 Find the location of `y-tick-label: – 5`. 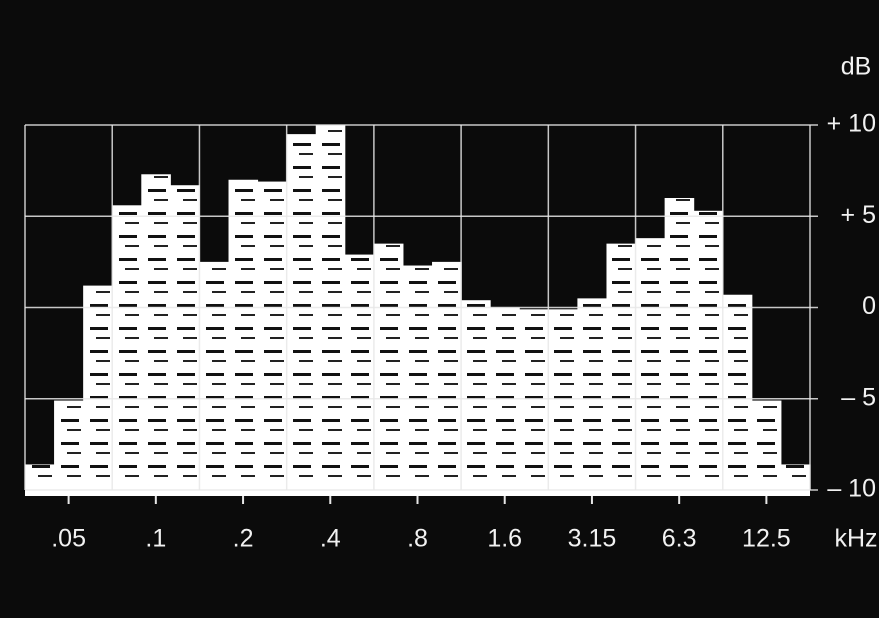

y-tick-label: – 5 is located at coordinates (858, 397).